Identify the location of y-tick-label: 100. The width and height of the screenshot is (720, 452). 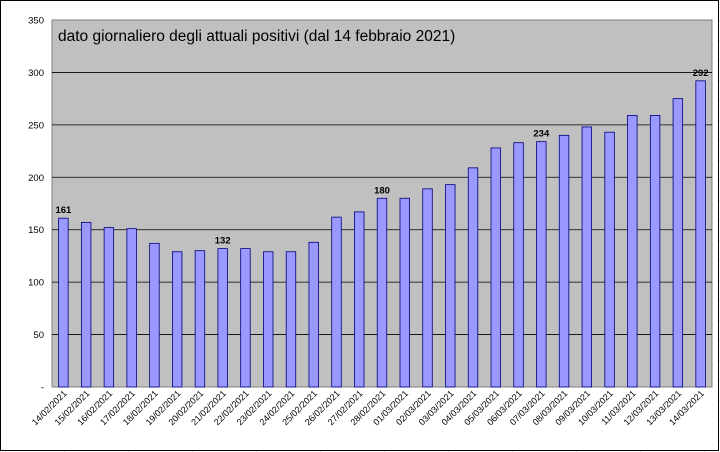
(36, 283).